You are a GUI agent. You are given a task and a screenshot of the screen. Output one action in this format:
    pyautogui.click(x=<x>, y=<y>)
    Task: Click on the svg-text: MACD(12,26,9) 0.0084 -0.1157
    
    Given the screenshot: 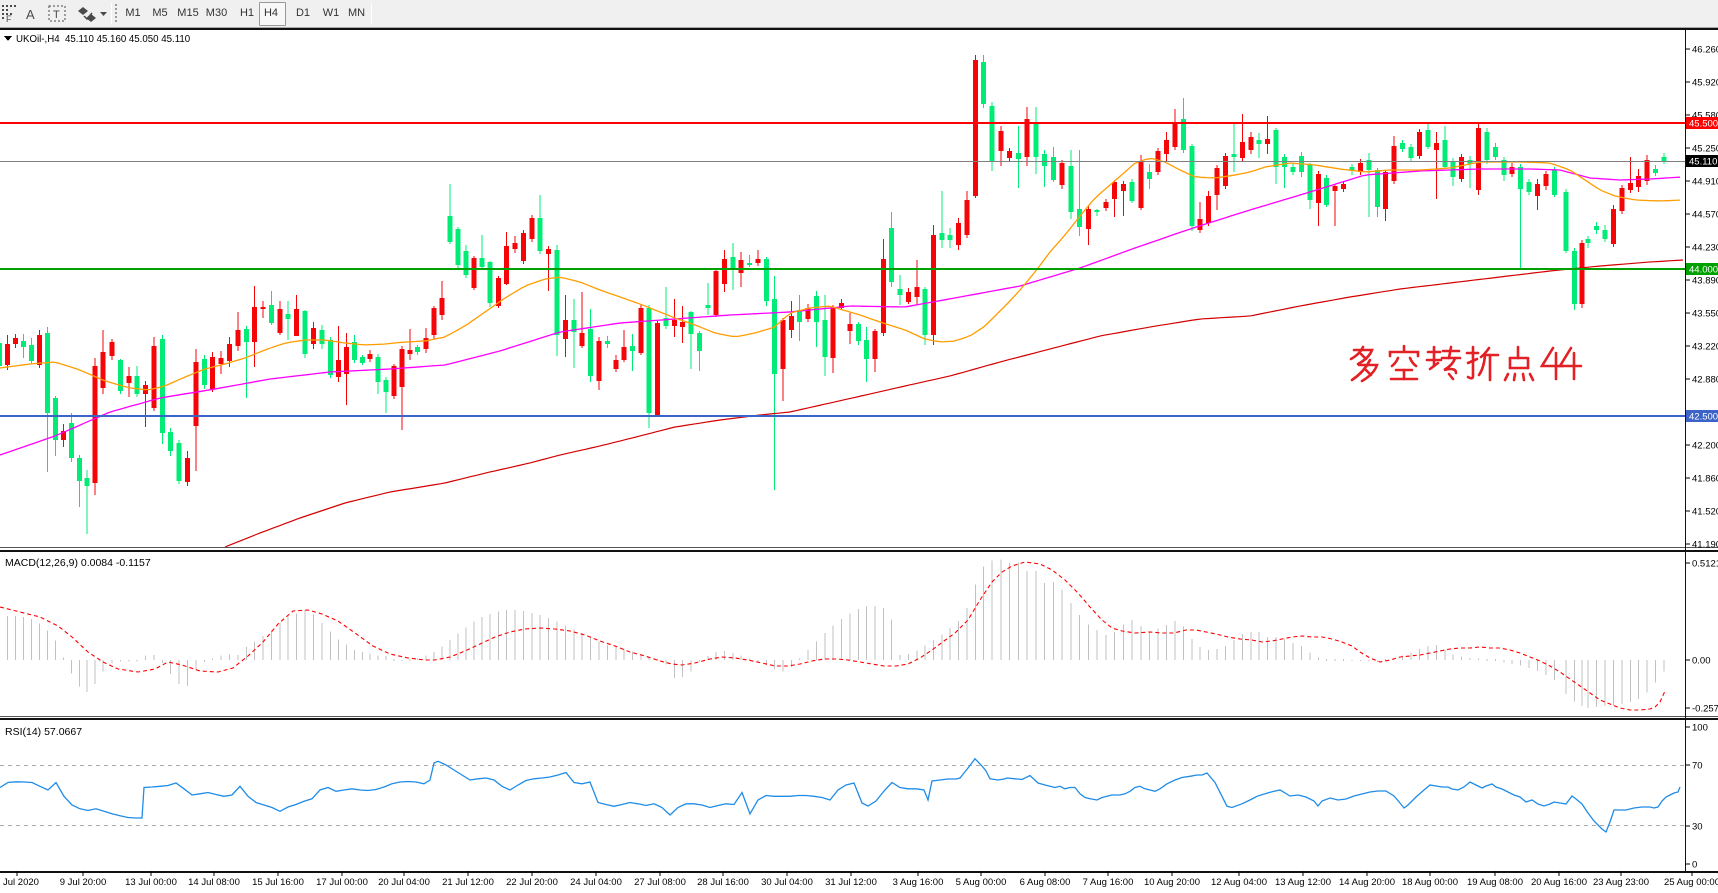 What is the action you would take?
    pyautogui.click(x=78, y=563)
    